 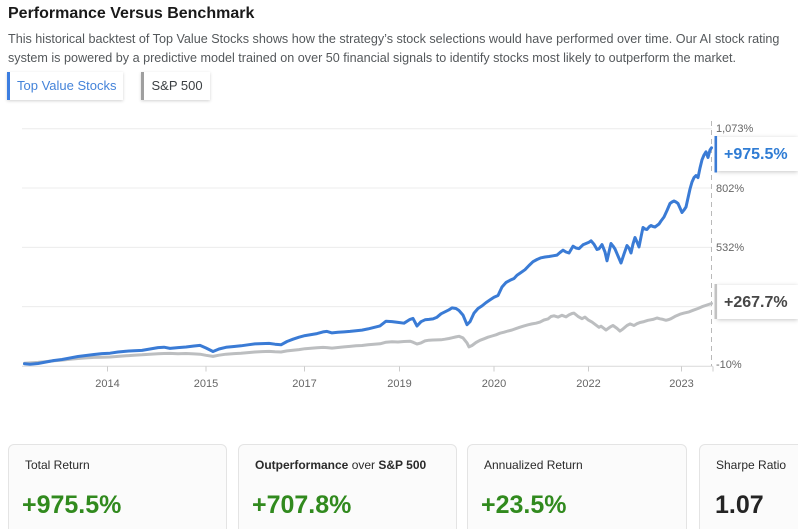 What do you see at coordinates (107, 384) in the screenshot?
I see `svg-text: 2014` at bounding box center [107, 384].